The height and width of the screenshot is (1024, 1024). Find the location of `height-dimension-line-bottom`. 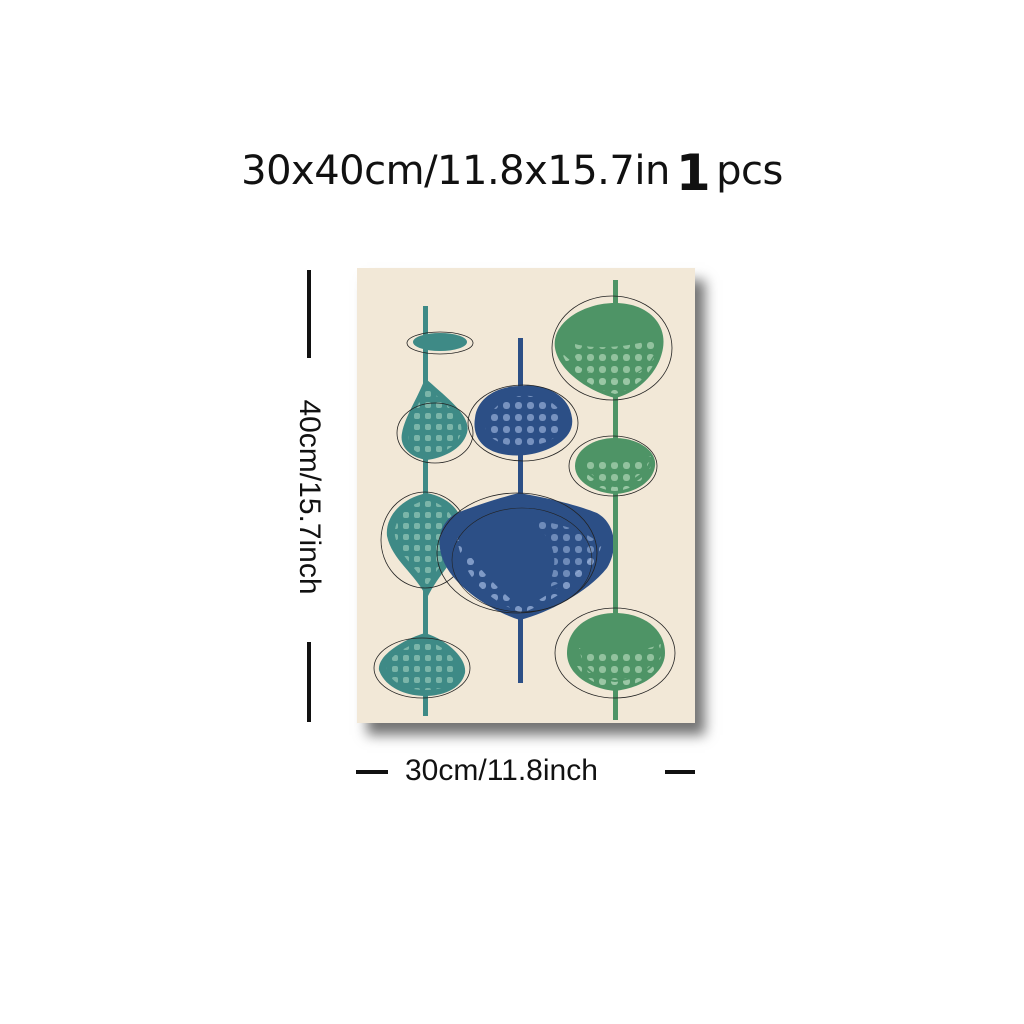

height-dimension-line-bottom is located at coordinates (309, 682).